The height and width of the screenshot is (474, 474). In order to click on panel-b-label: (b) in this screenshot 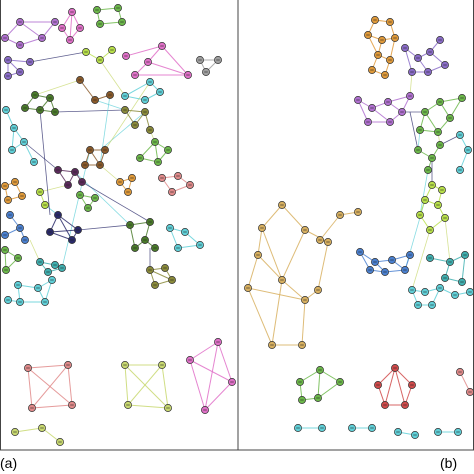, I will do `click(449, 463)`.